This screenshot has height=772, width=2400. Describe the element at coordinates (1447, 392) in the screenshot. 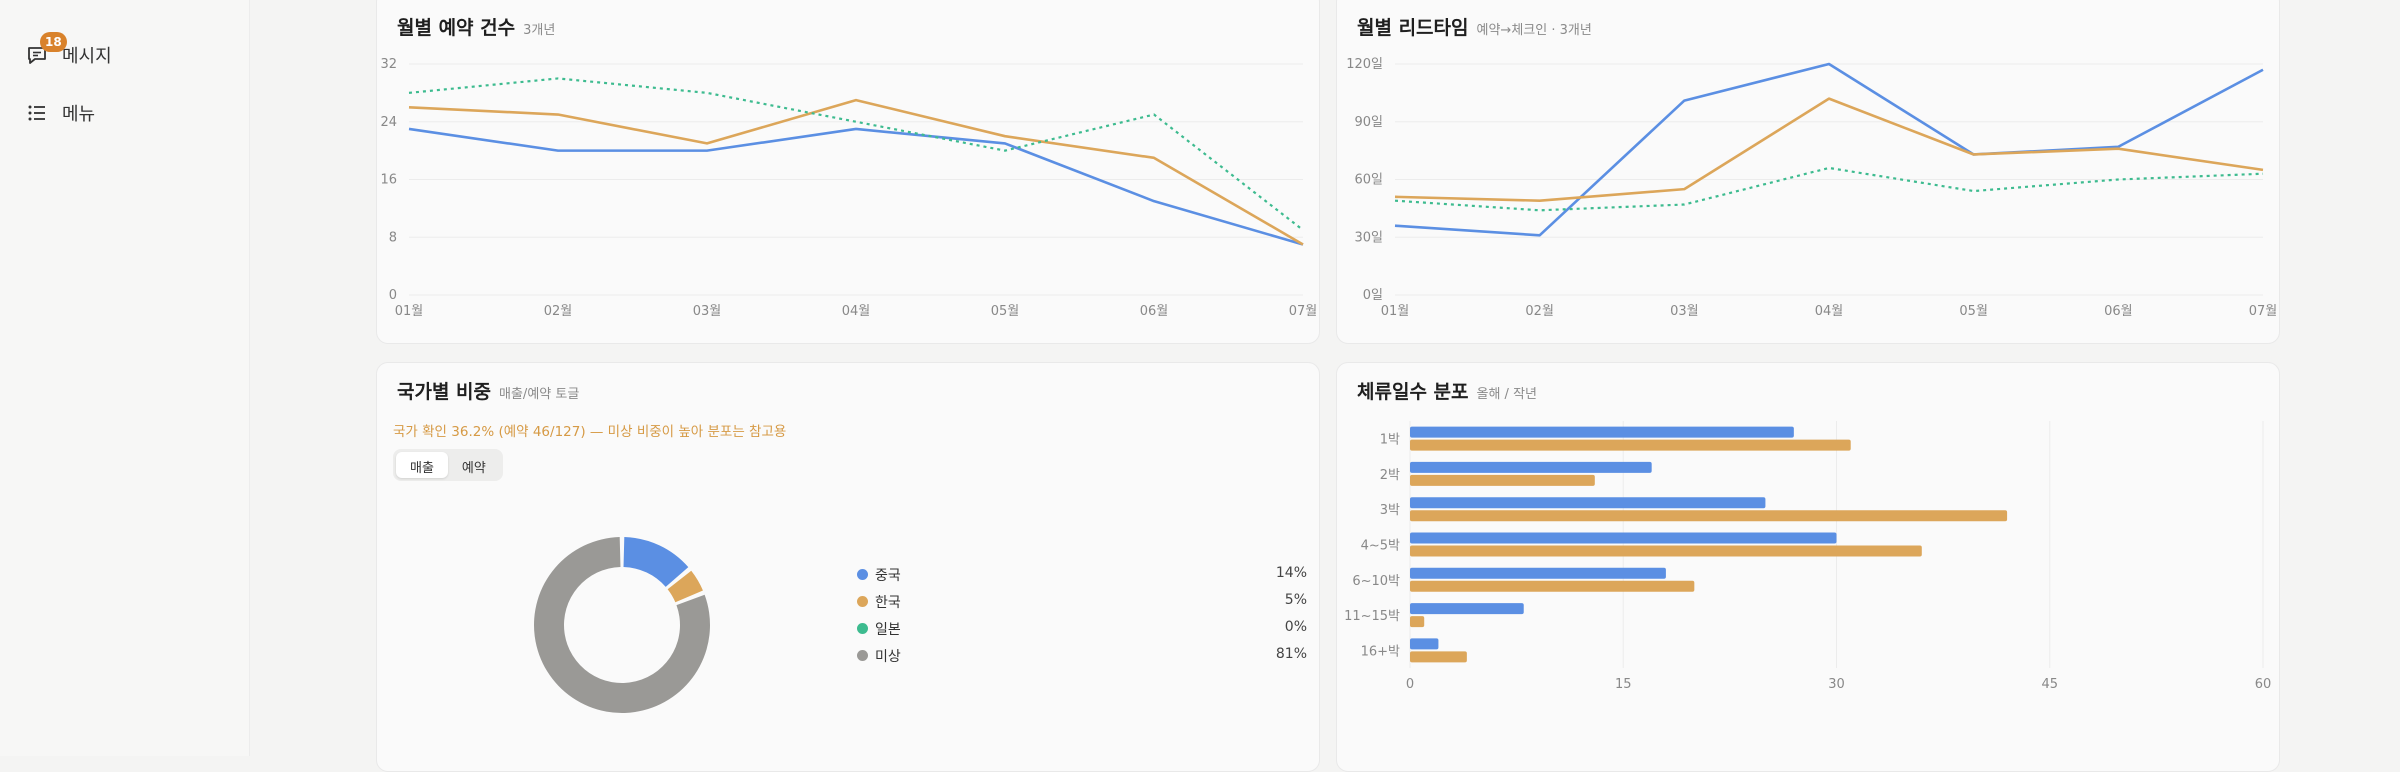

I see `card-title: 체류일수 분포 올해 / 작년` at that location.